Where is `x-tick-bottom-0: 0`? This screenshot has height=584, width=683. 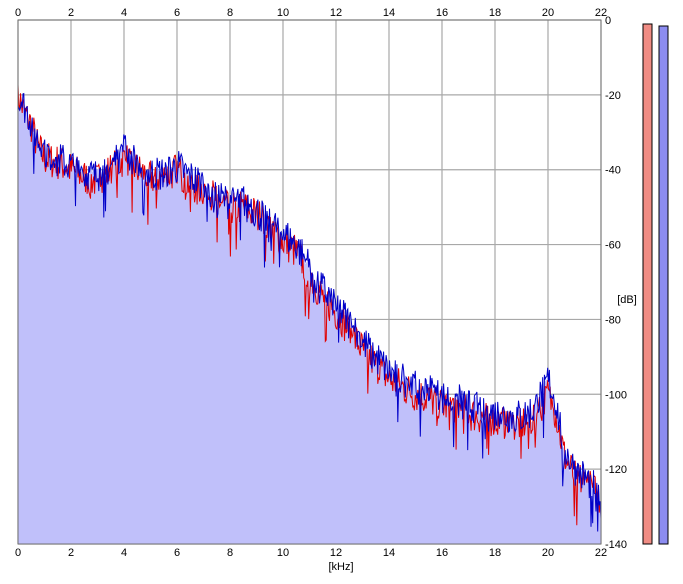 x-tick-bottom-0: 0 is located at coordinates (18, 553).